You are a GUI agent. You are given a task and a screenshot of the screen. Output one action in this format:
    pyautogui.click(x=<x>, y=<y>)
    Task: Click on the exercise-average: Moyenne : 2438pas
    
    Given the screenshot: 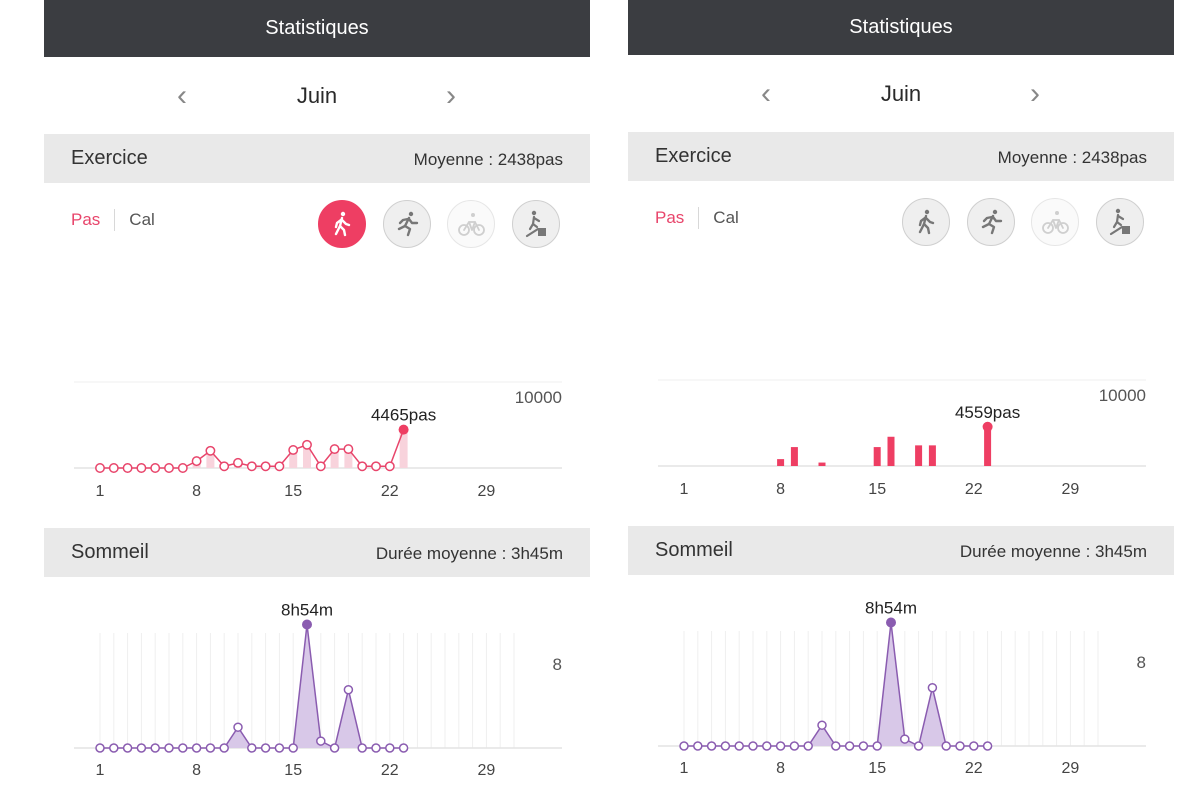 What is the action you would take?
    pyautogui.click(x=488, y=159)
    